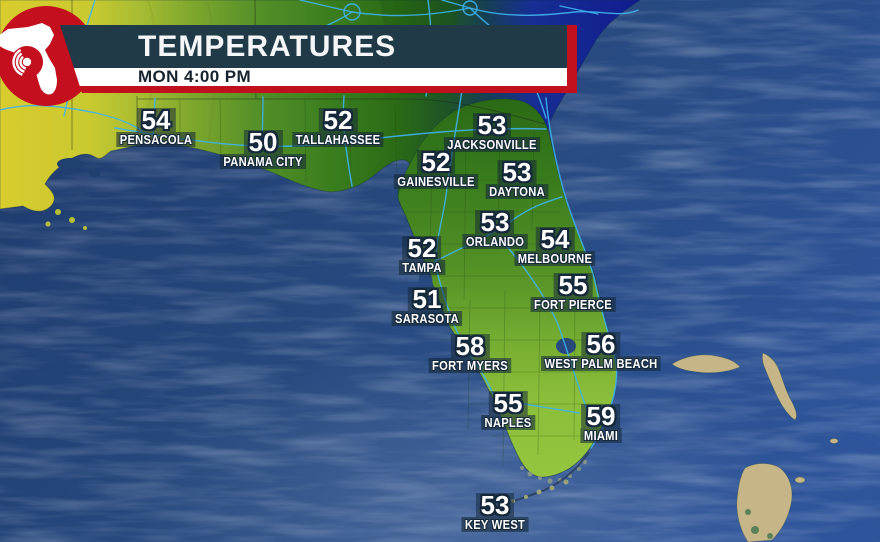 The height and width of the screenshot is (542, 880). What do you see at coordinates (555, 258) in the screenshot?
I see `city-label: MELBOURNE` at bounding box center [555, 258].